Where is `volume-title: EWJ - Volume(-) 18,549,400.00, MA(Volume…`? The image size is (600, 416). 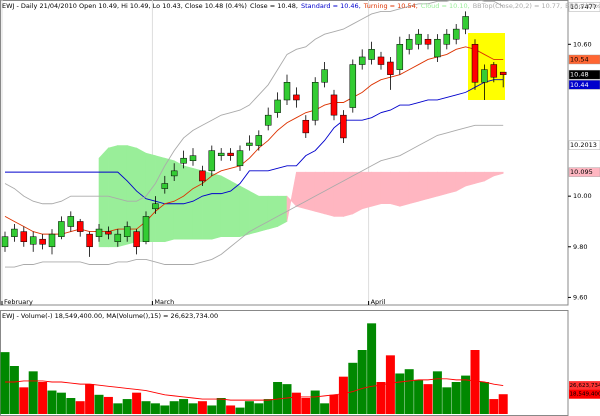
volume-title: EWJ - Volume(-) 18,549,400.00, MA(Volume… is located at coordinates (110, 316).